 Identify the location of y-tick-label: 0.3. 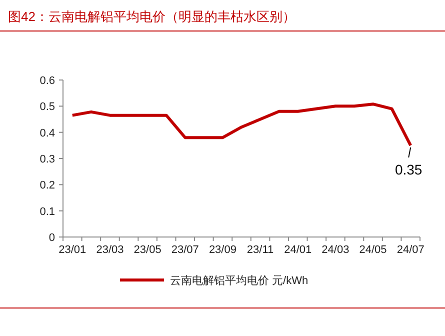
(47, 160).